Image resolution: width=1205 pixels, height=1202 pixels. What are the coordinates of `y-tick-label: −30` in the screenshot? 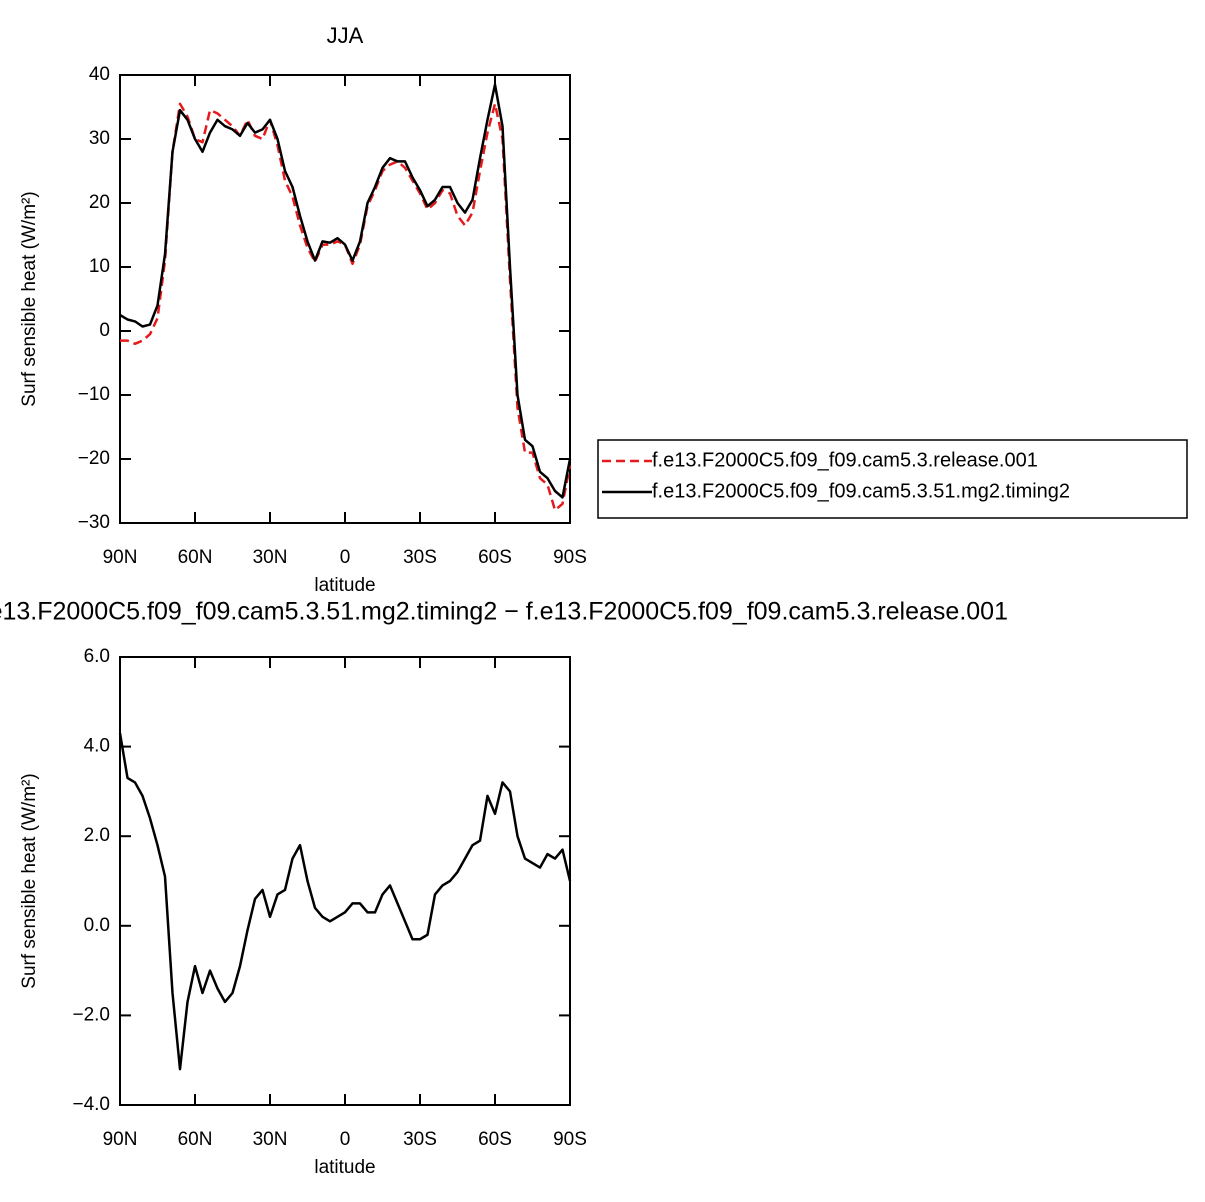 It's located at (94, 522).